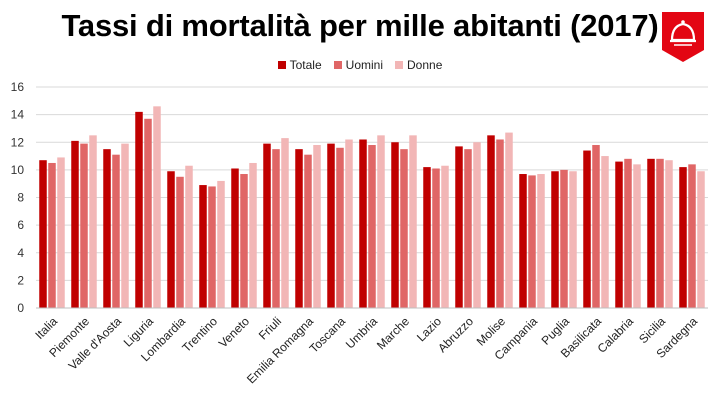 This screenshot has width=720, height=405. I want to click on legend-label: Uomini, so click(364, 65).